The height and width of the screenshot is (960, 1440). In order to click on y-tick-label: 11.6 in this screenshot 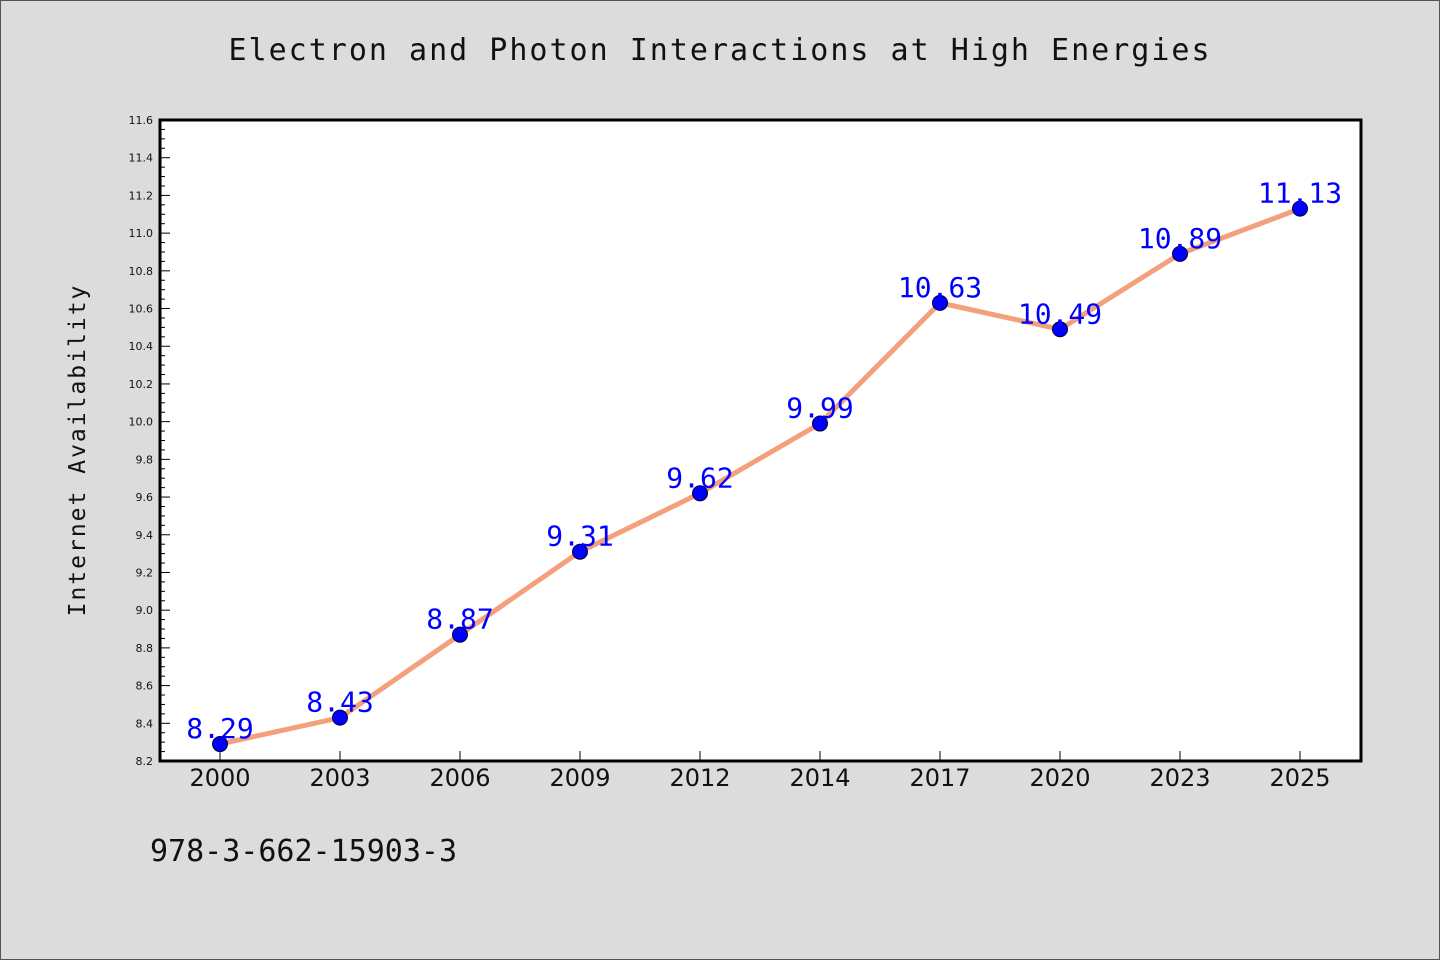, I will do `click(141, 120)`.